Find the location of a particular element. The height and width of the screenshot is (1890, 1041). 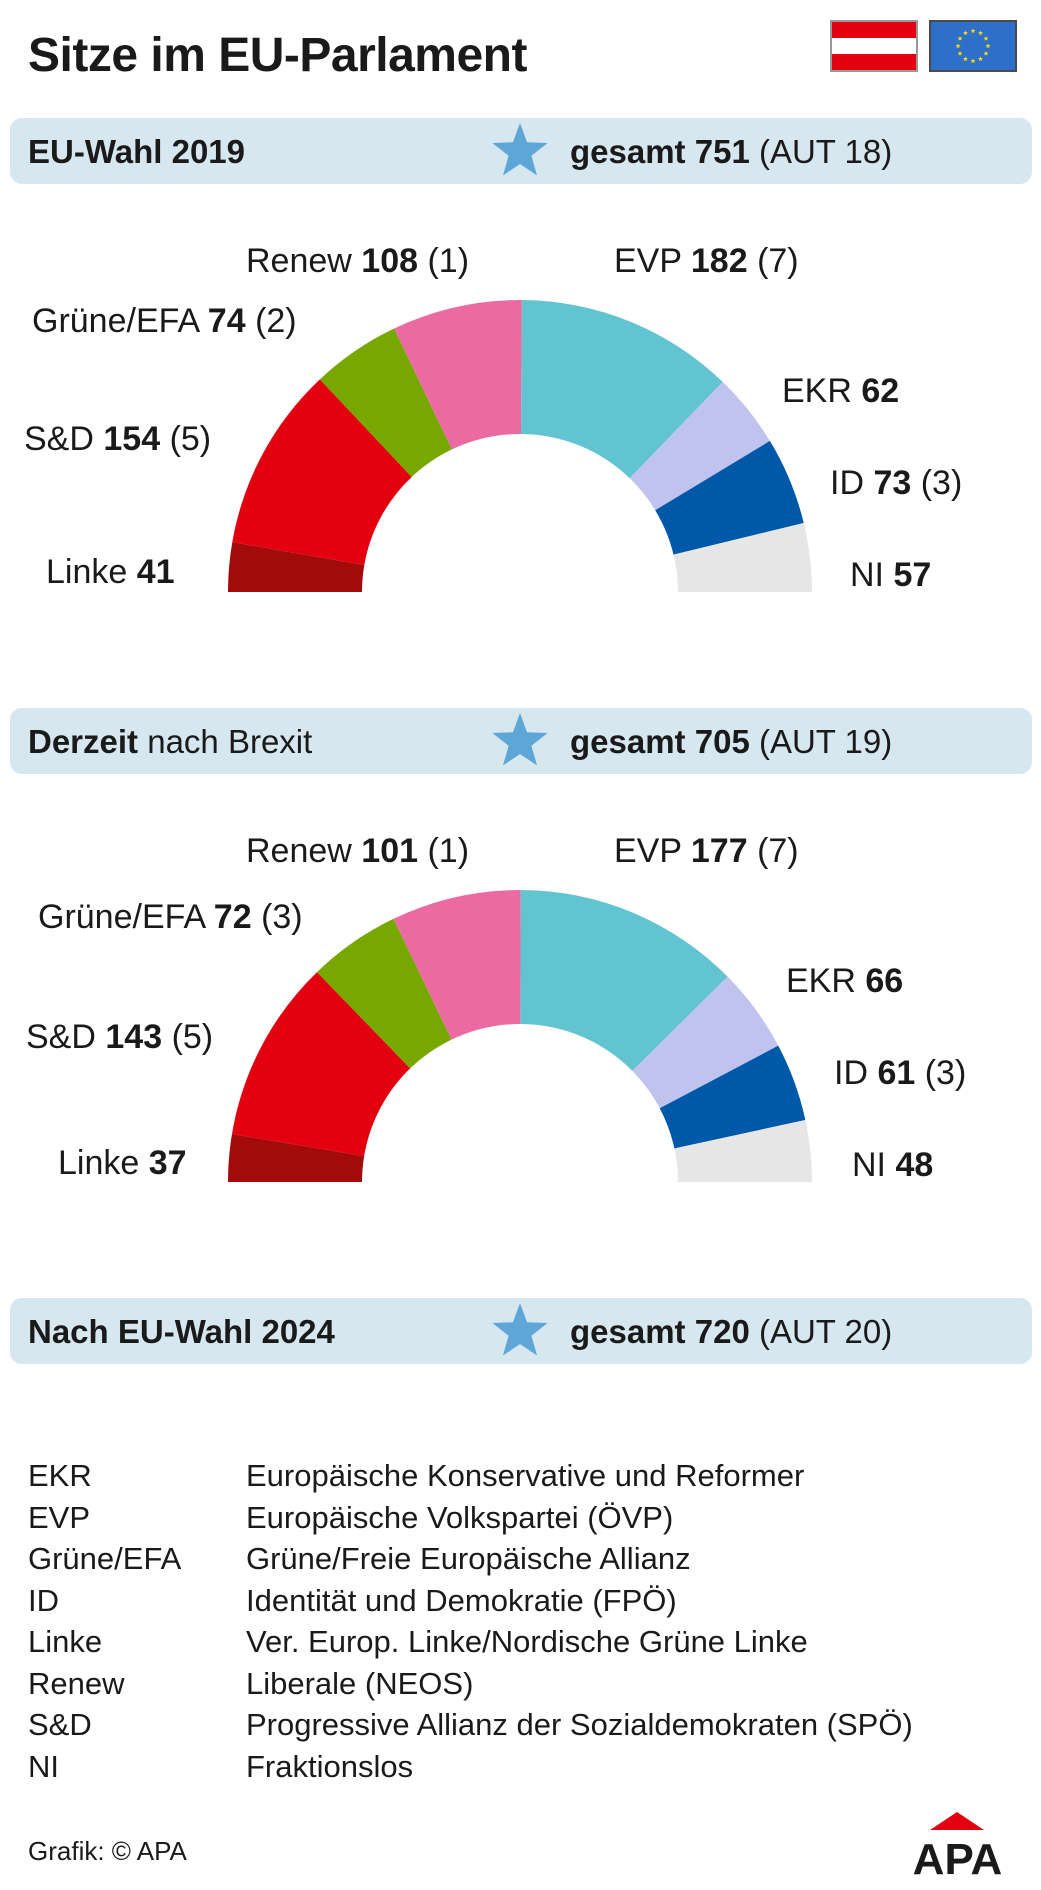

section-total: gesamt 751 (AUT 18) is located at coordinates (731, 151).